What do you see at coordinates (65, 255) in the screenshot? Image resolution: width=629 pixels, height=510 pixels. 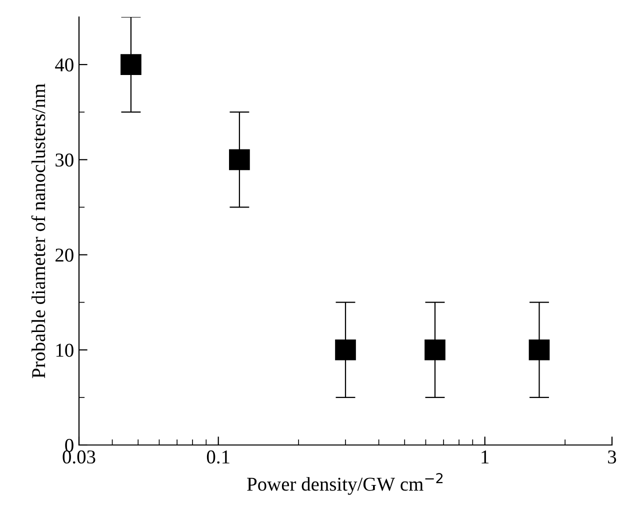 I see `y-tick-label: 20` at bounding box center [65, 255].